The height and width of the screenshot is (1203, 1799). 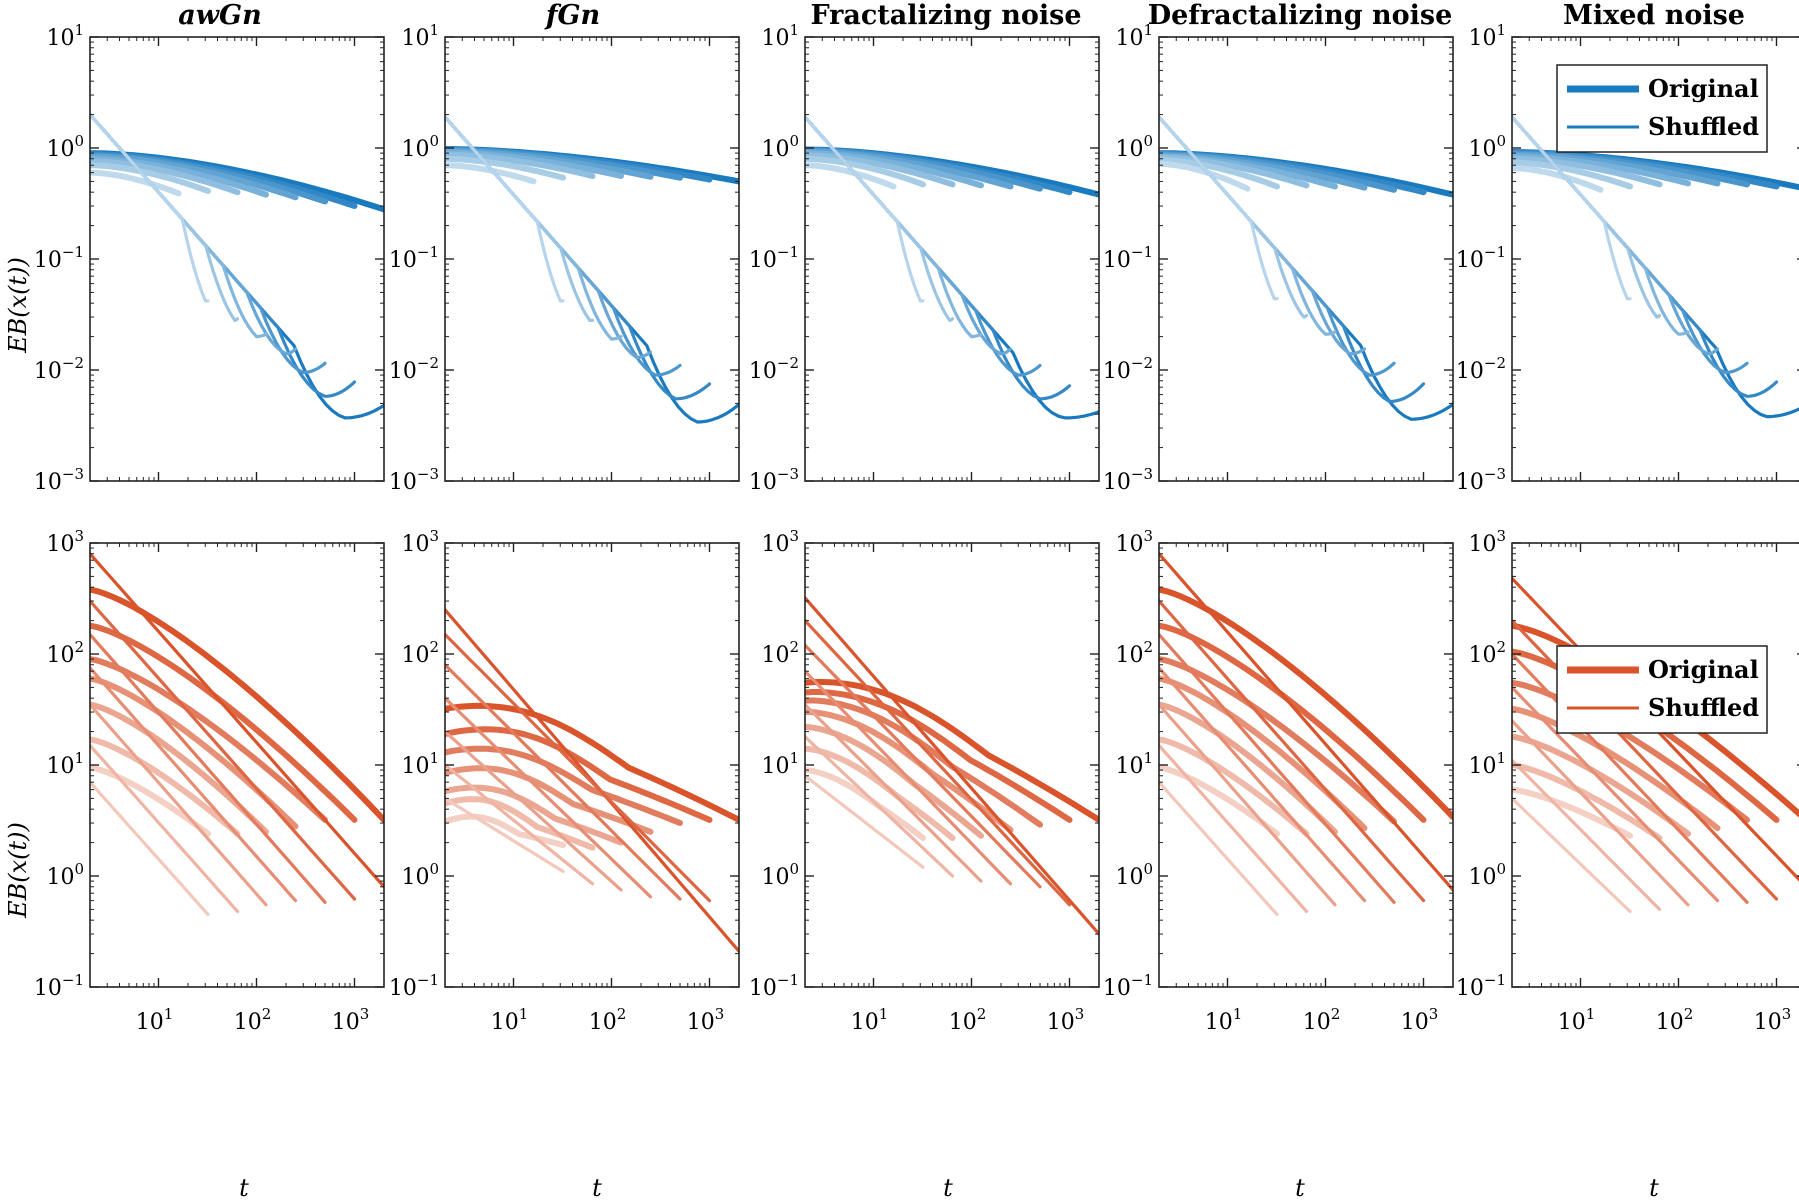 What do you see at coordinates (1662, 689) in the screenshot?
I see `legend-box` at bounding box center [1662, 689].